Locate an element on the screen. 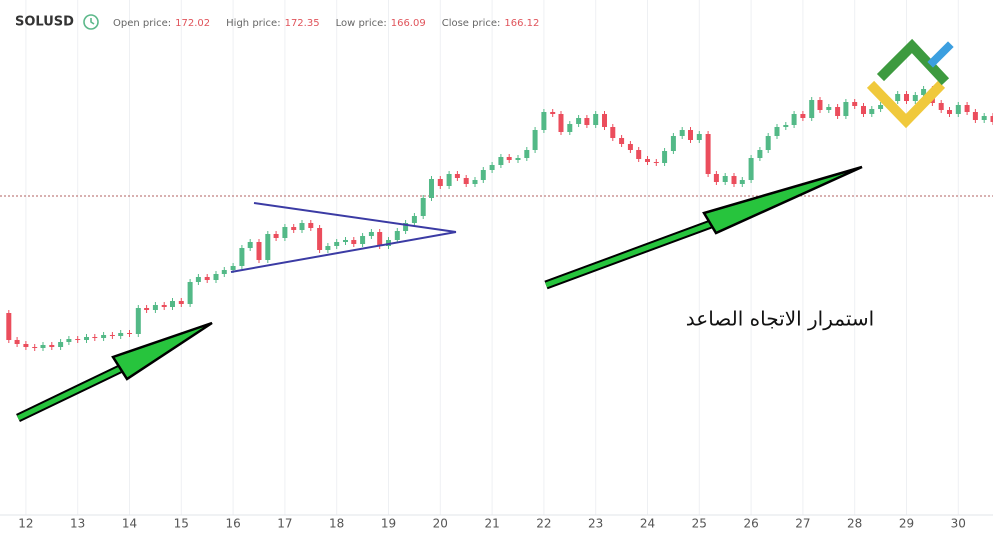 Image resolution: width=993 pixels, height=542 pixels. x-tick-label: 27 is located at coordinates (802, 524).